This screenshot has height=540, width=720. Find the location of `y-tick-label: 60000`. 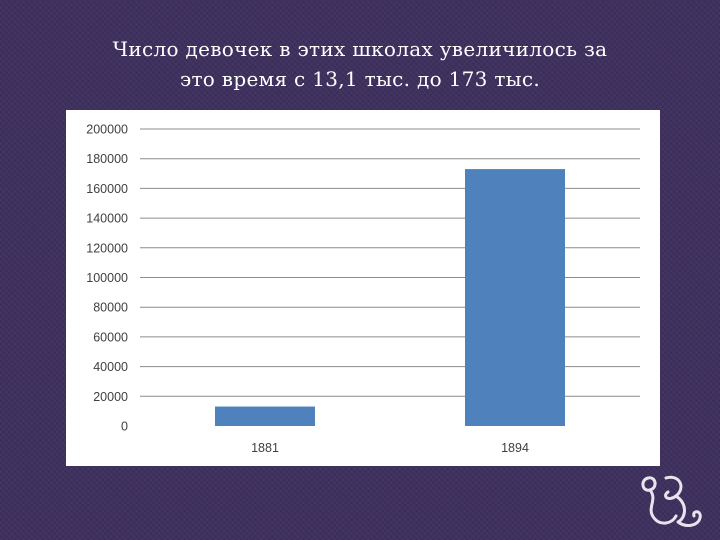

y-tick-label: 60000 is located at coordinates (110, 337).